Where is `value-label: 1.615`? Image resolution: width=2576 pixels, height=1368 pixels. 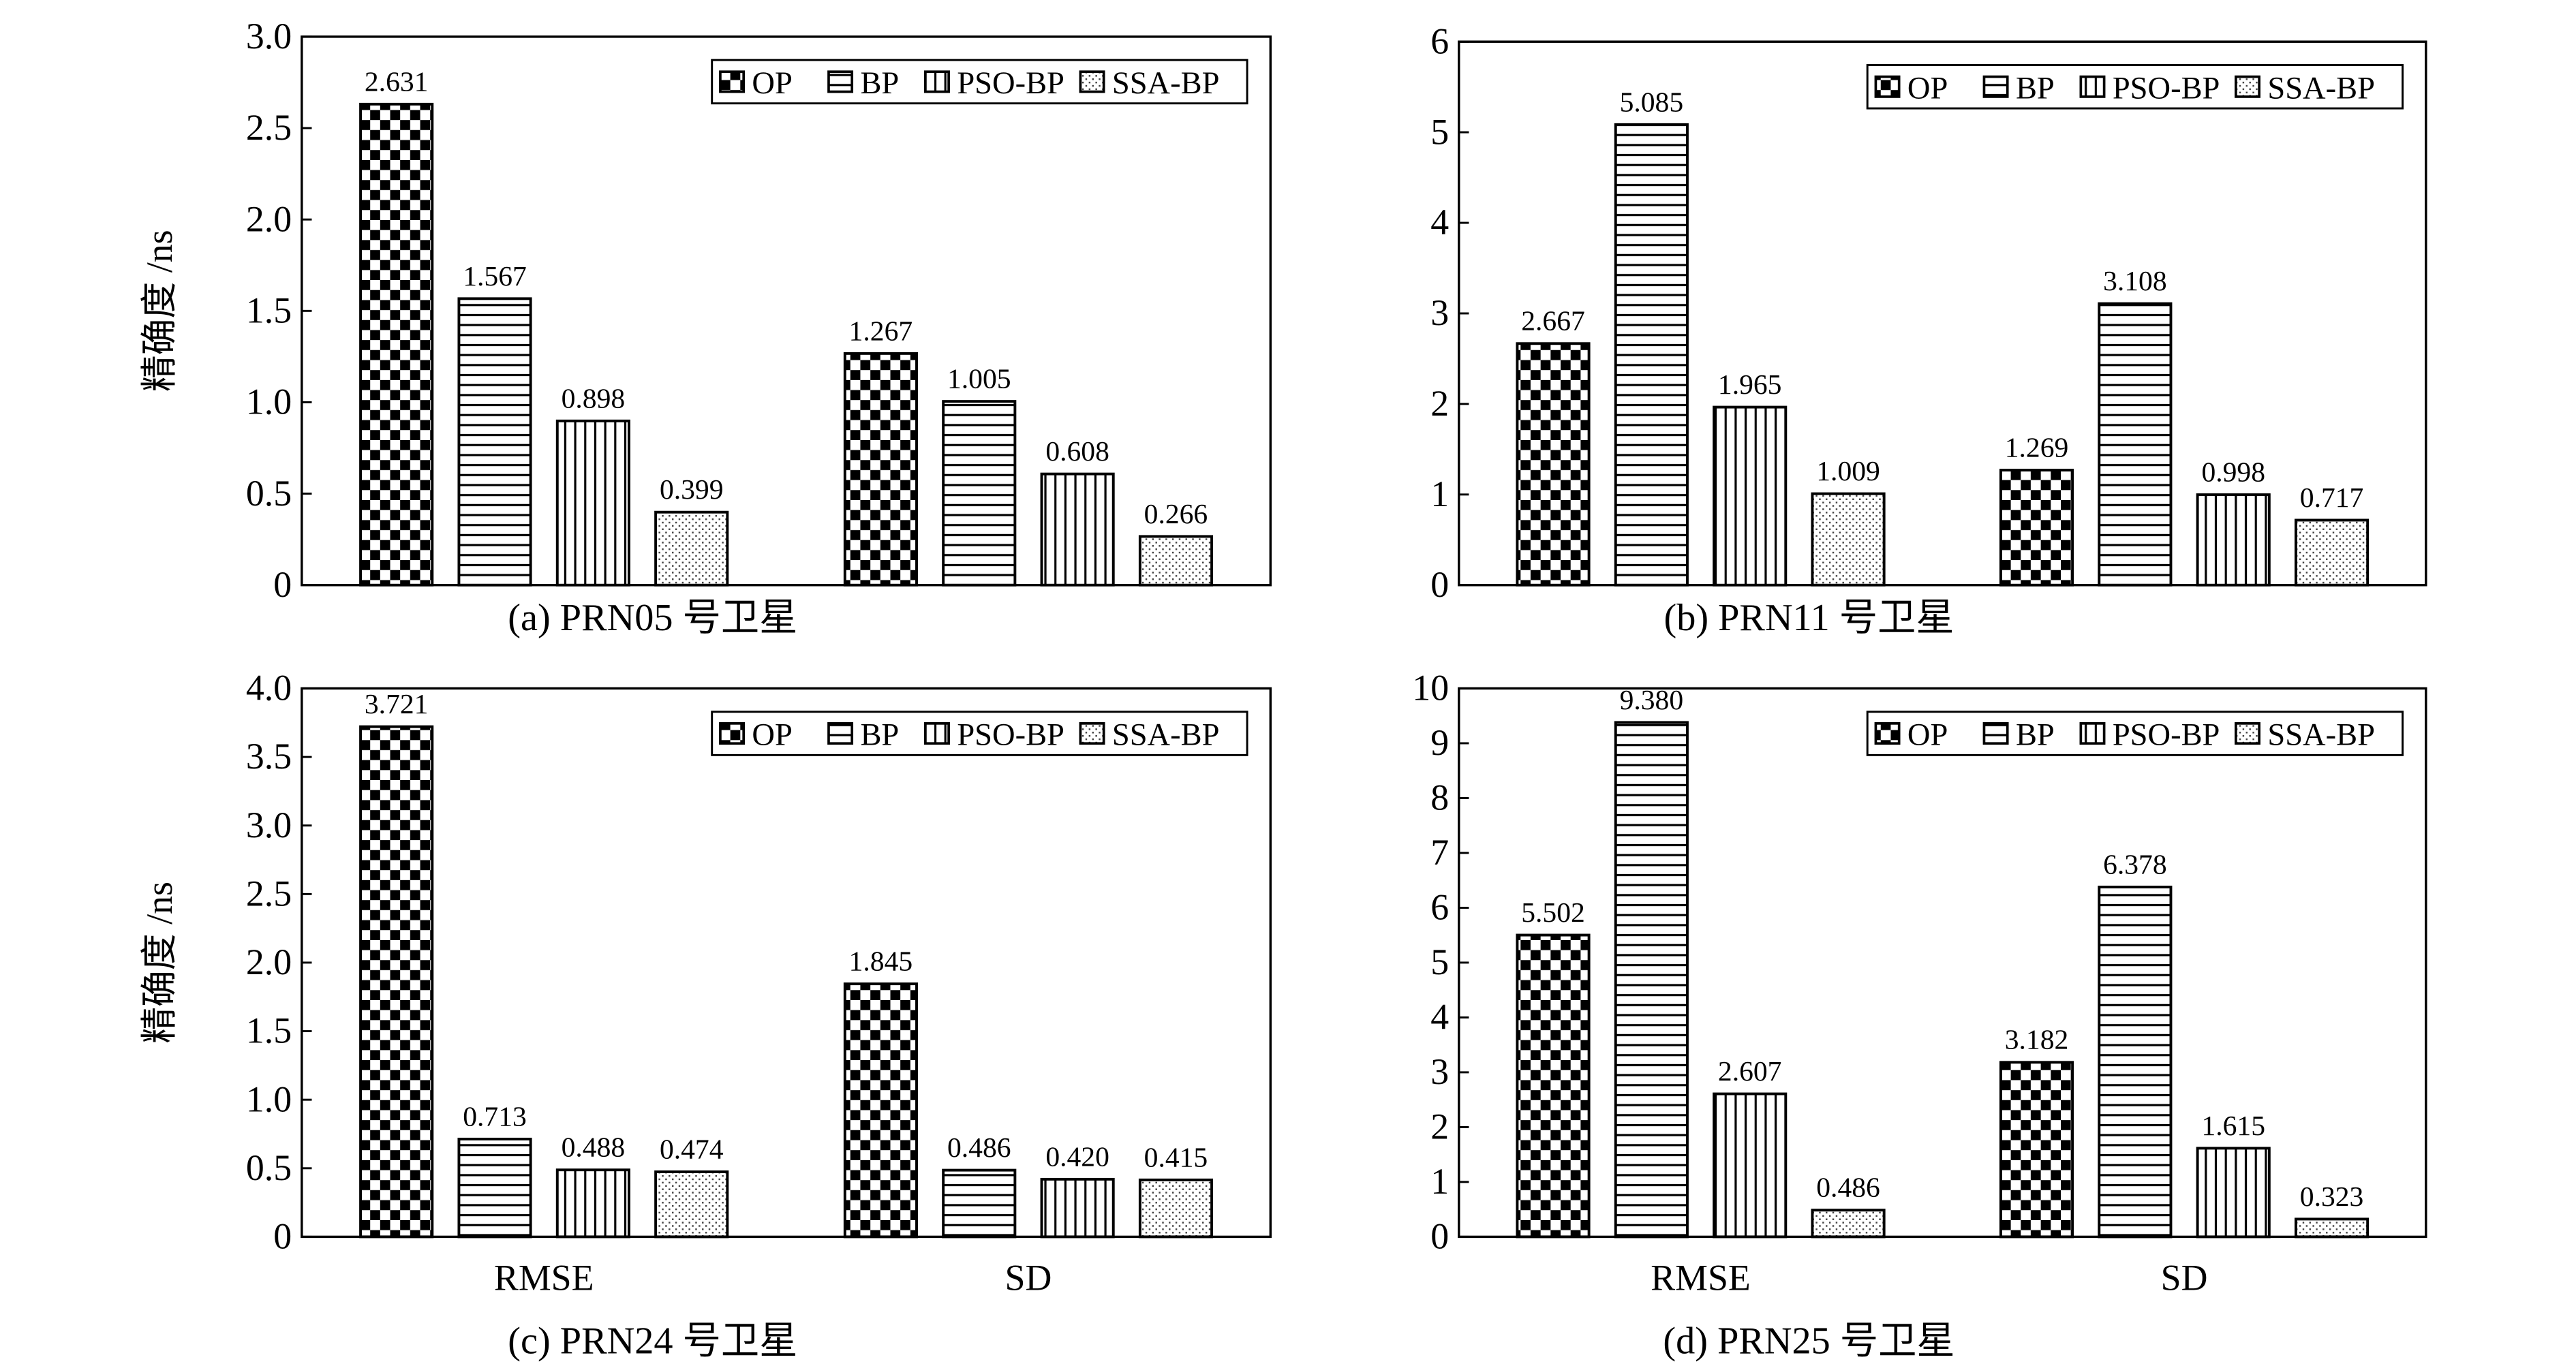
value-label: 1.615 is located at coordinates (2233, 1125).